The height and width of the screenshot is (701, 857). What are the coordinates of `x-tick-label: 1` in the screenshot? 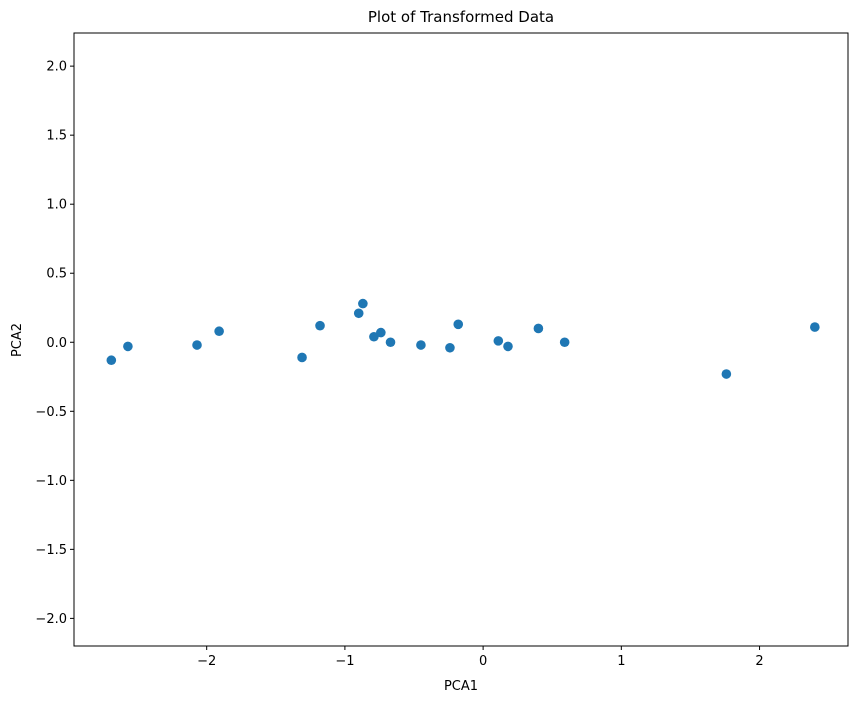 It's located at (621, 661).